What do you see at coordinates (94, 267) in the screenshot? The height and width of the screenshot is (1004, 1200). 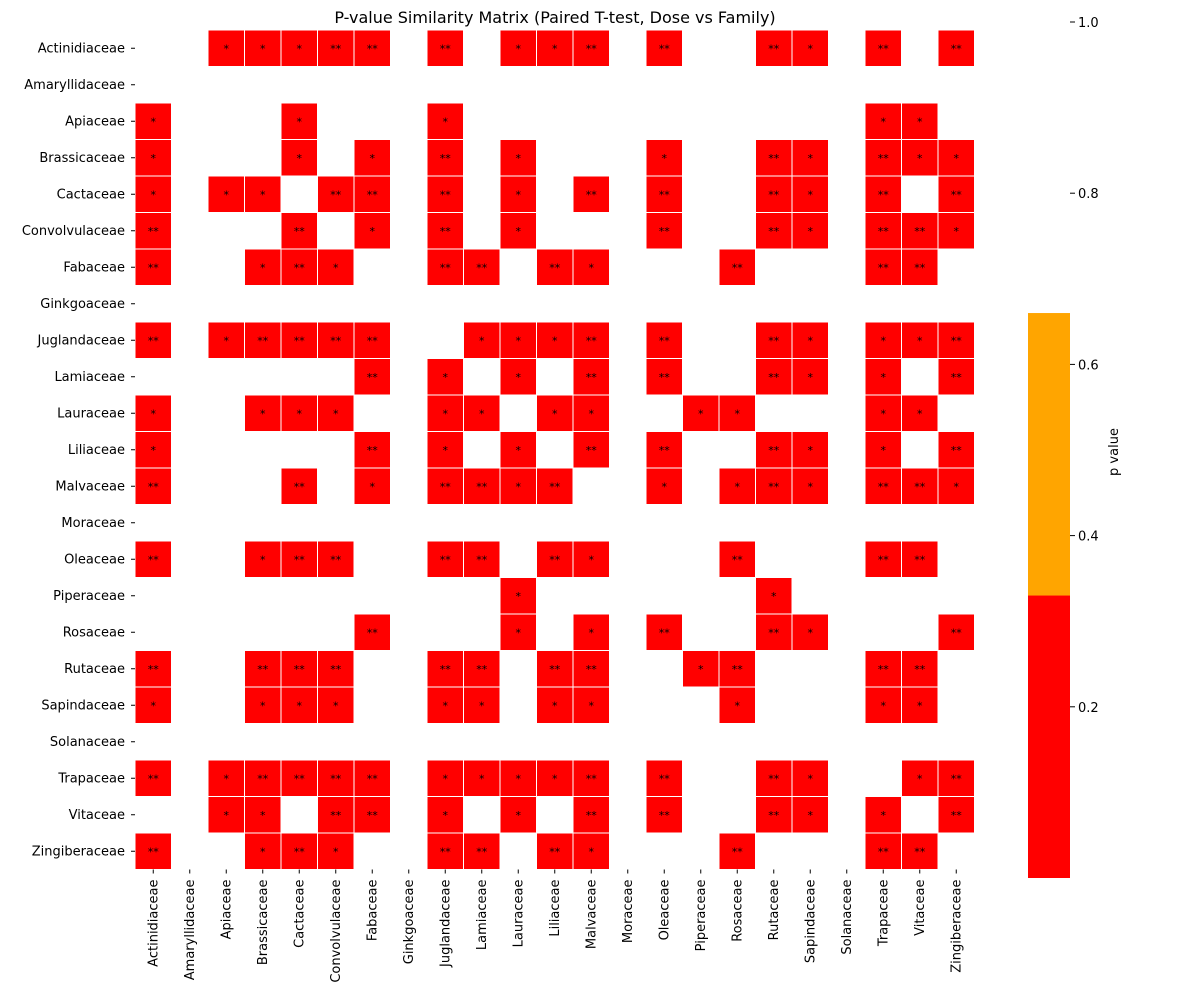 I see `row-label: Fabaceae` at bounding box center [94, 267].